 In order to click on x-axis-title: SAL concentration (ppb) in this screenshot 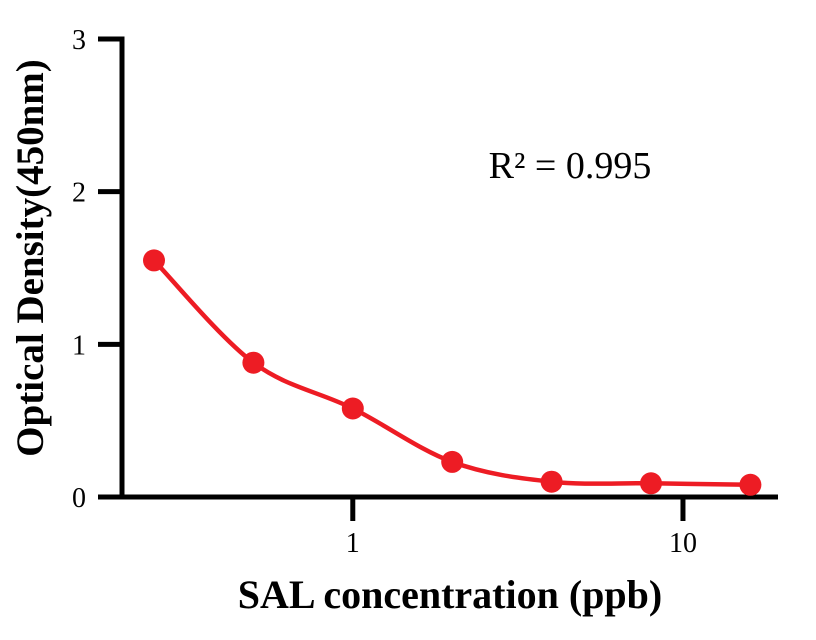, I will do `click(450, 594)`.